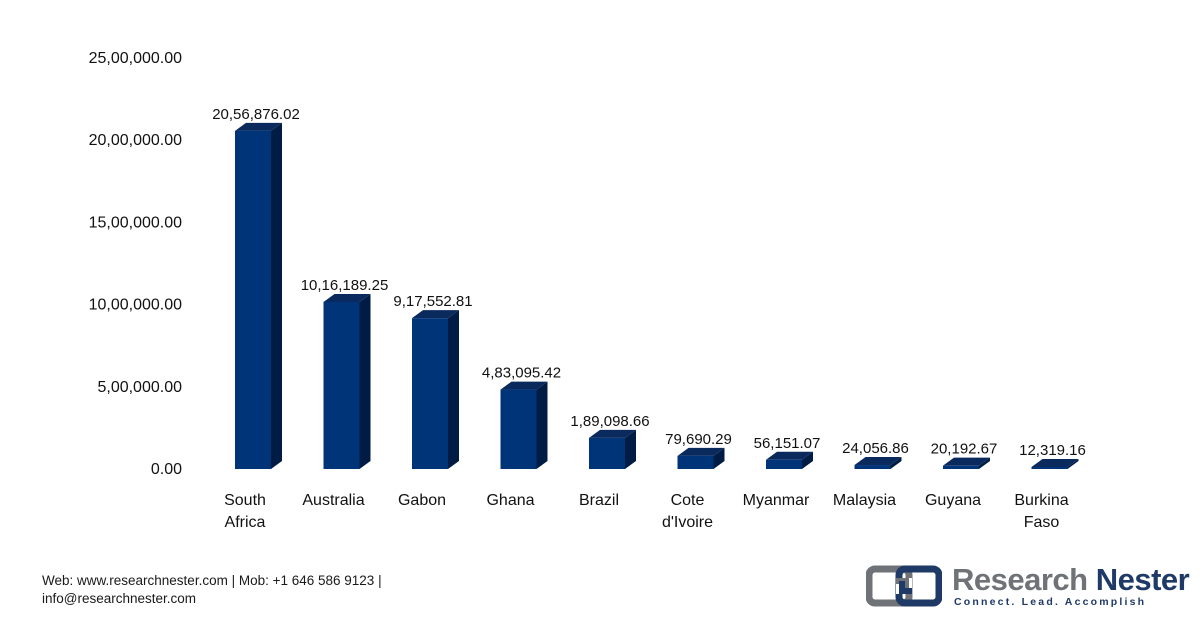 This screenshot has height=628, width=1200. What do you see at coordinates (139, 387) in the screenshot?
I see `y-tick-label: 5,00,000.00` at bounding box center [139, 387].